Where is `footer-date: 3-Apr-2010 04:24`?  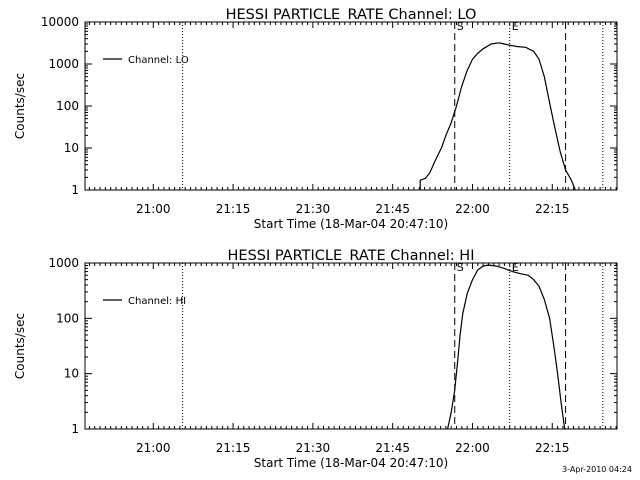
footer-date: 3-Apr-2010 04:24 is located at coordinates (597, 469).